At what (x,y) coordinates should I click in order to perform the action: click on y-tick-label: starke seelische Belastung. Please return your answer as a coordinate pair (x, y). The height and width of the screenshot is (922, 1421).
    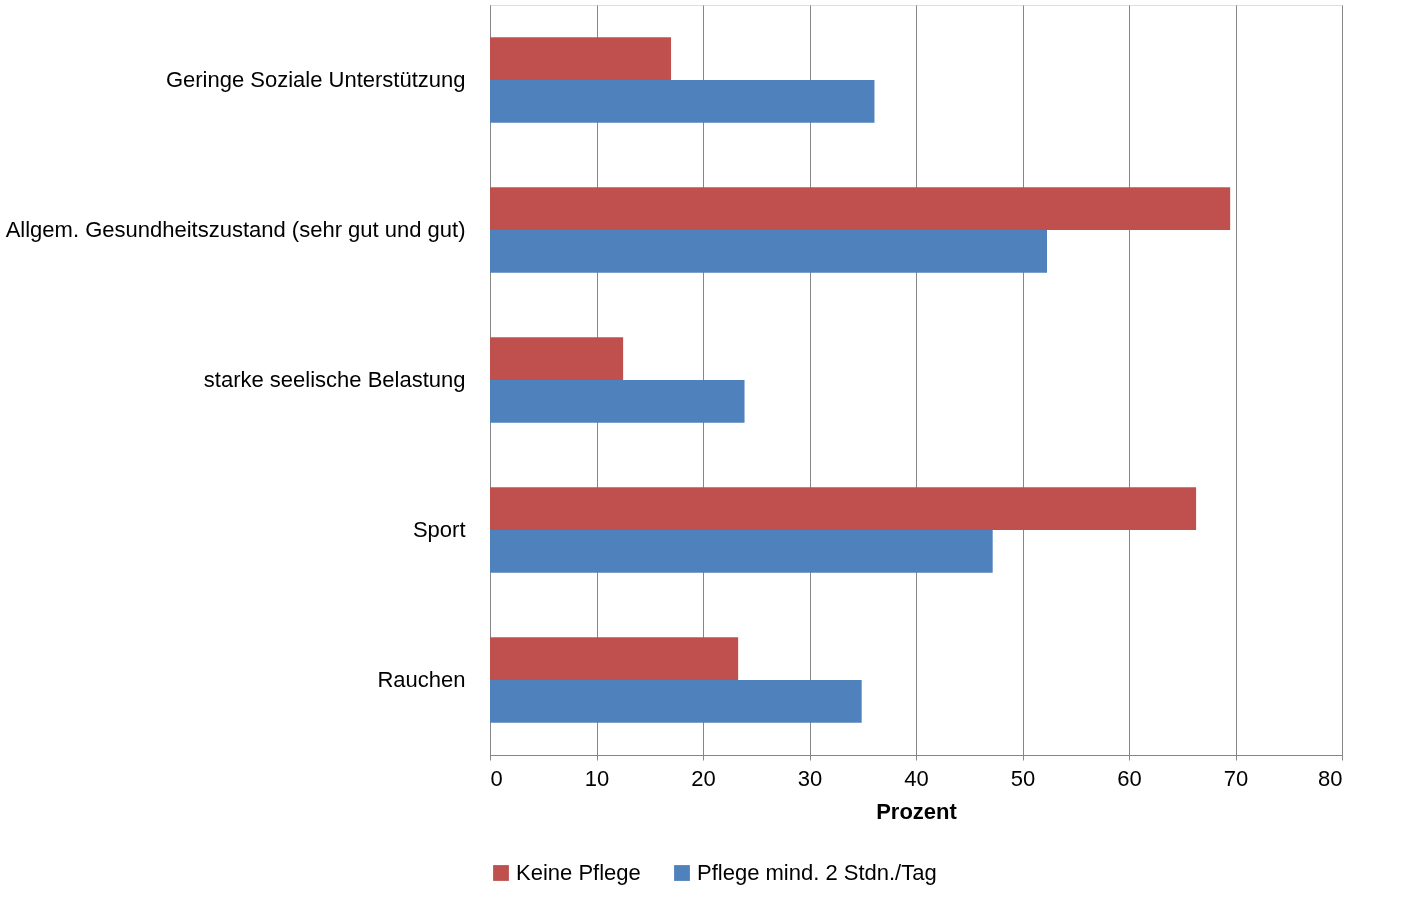
    Looking at the image, I should click on (334, 379).